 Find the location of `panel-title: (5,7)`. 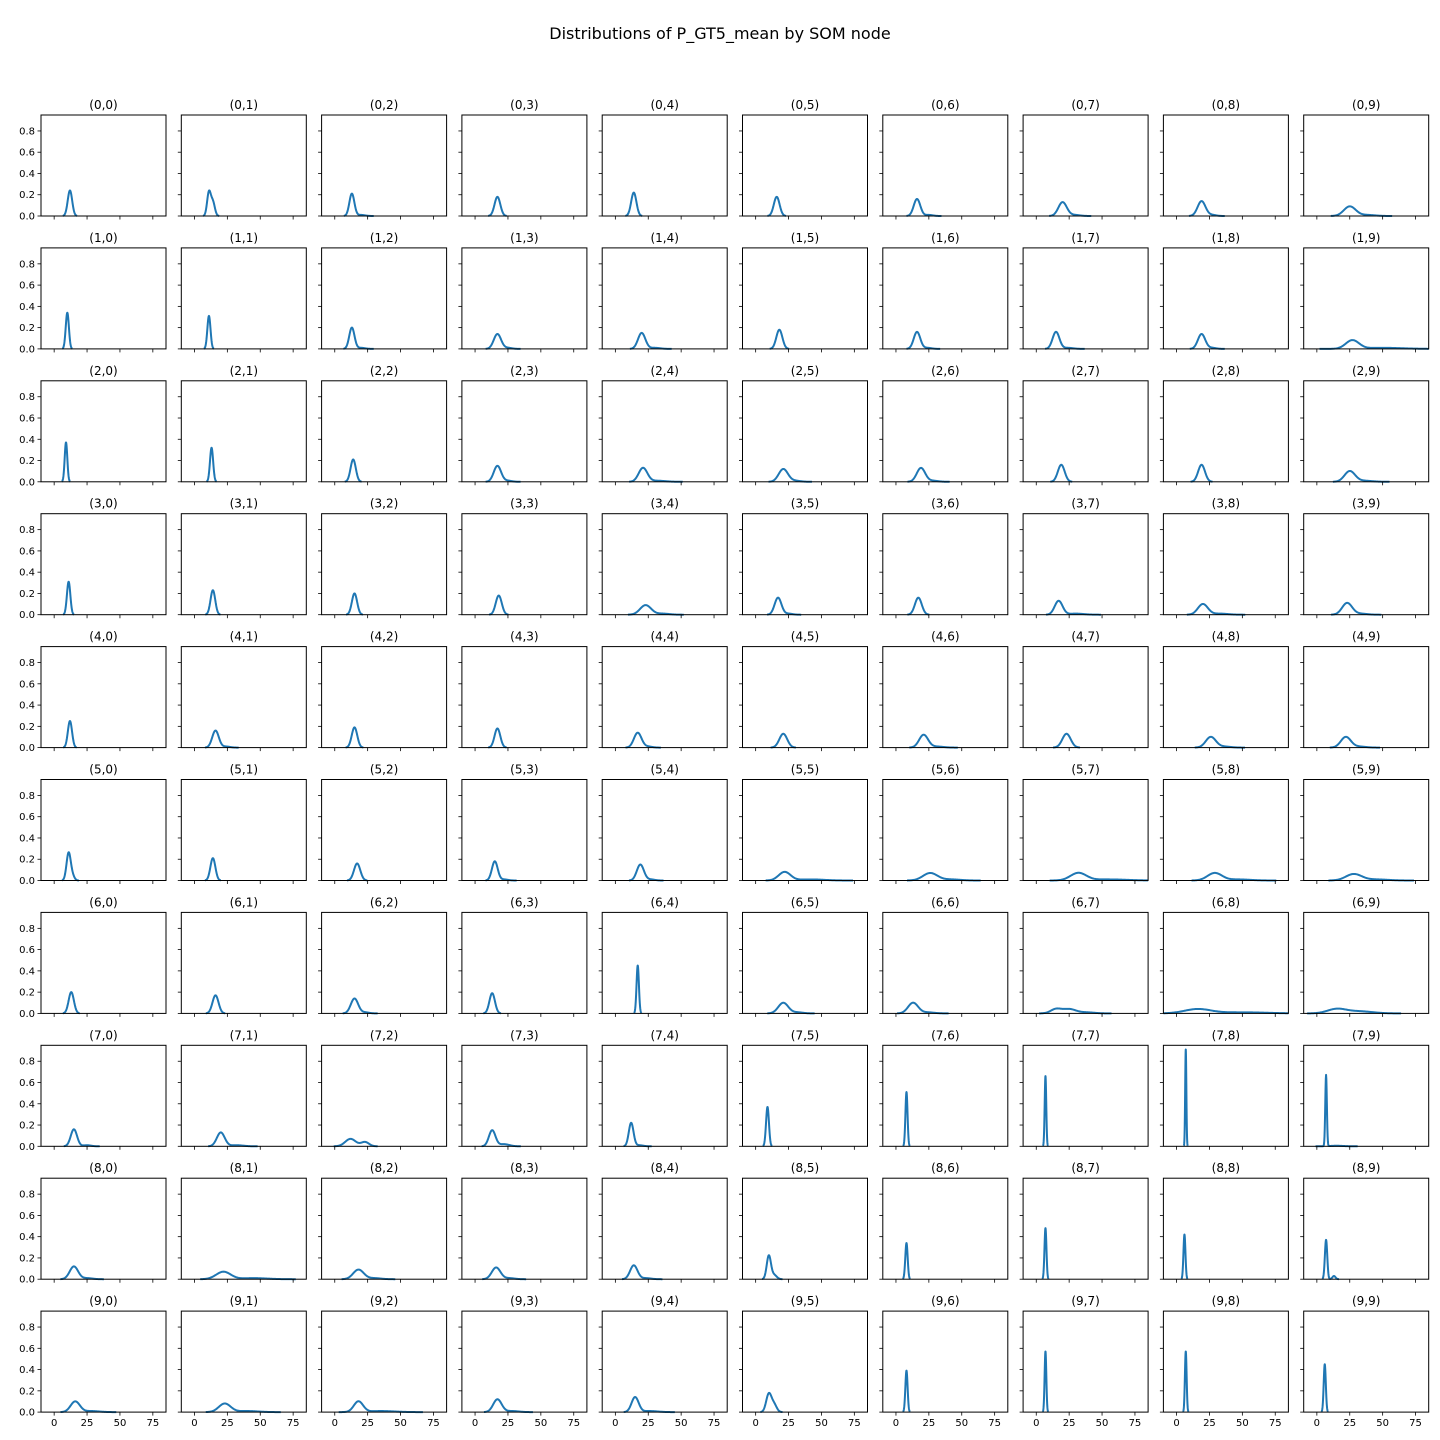

panel-title: (5,7) is located at coordinates (1085, 770).